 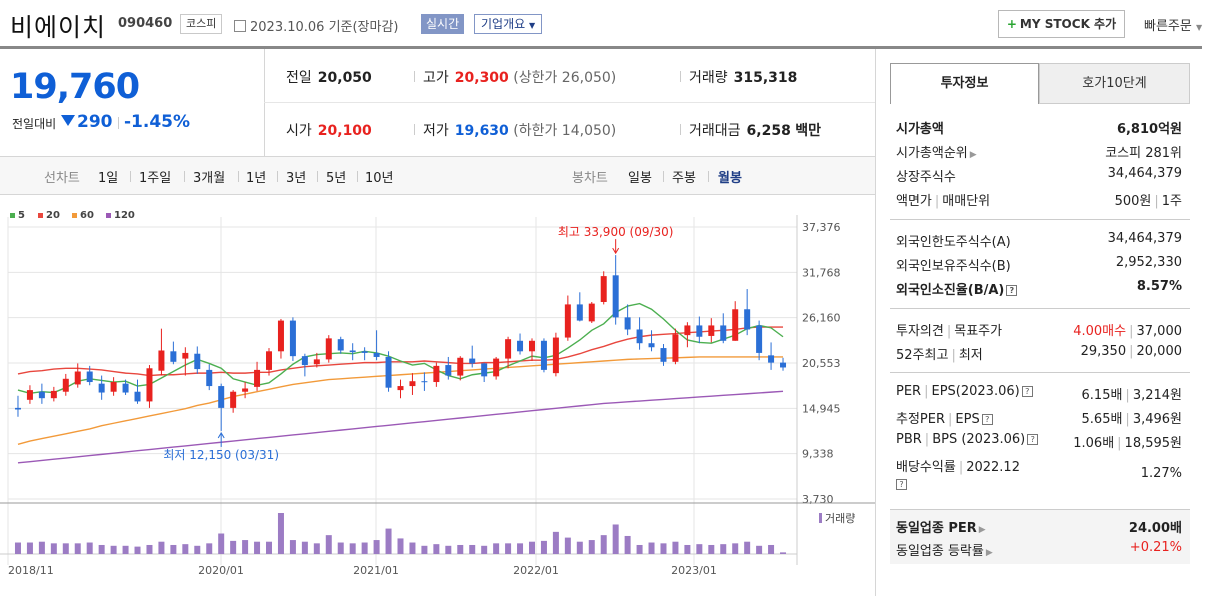 I want to click on foreign-limit-value: 34,464,379, so click(x=1144, y=238).